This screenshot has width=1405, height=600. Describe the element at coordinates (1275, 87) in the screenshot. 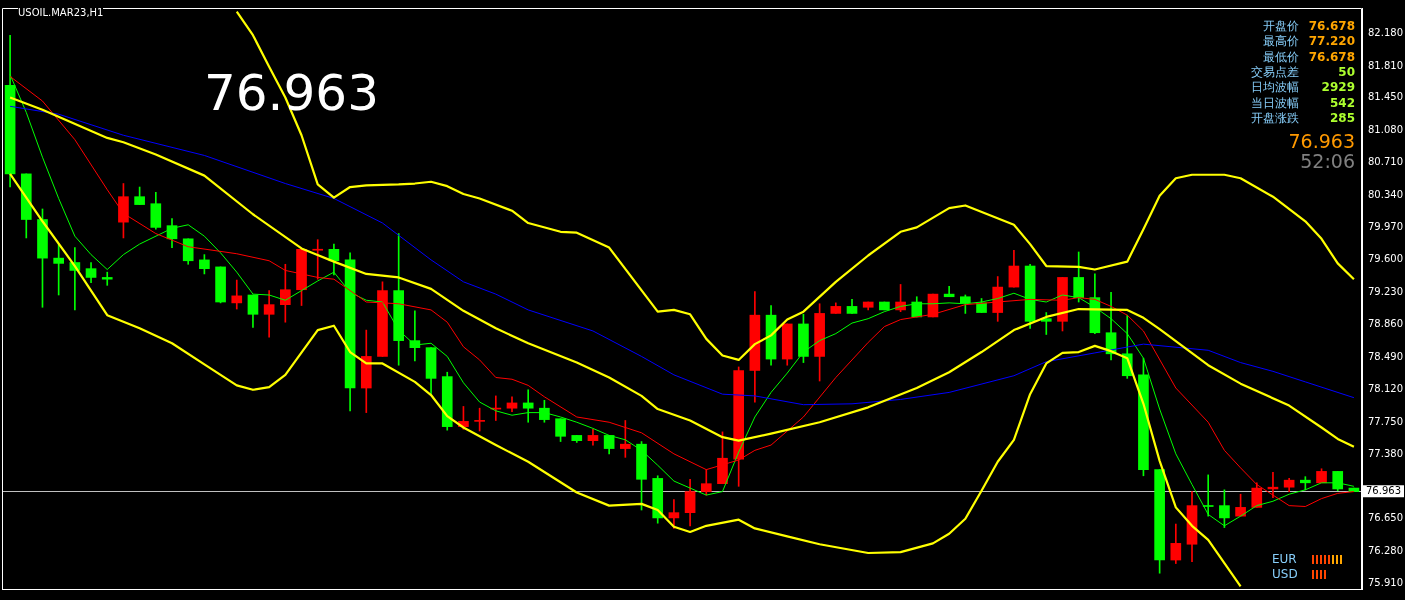

I see `annotation: 日均波幅` at that location.